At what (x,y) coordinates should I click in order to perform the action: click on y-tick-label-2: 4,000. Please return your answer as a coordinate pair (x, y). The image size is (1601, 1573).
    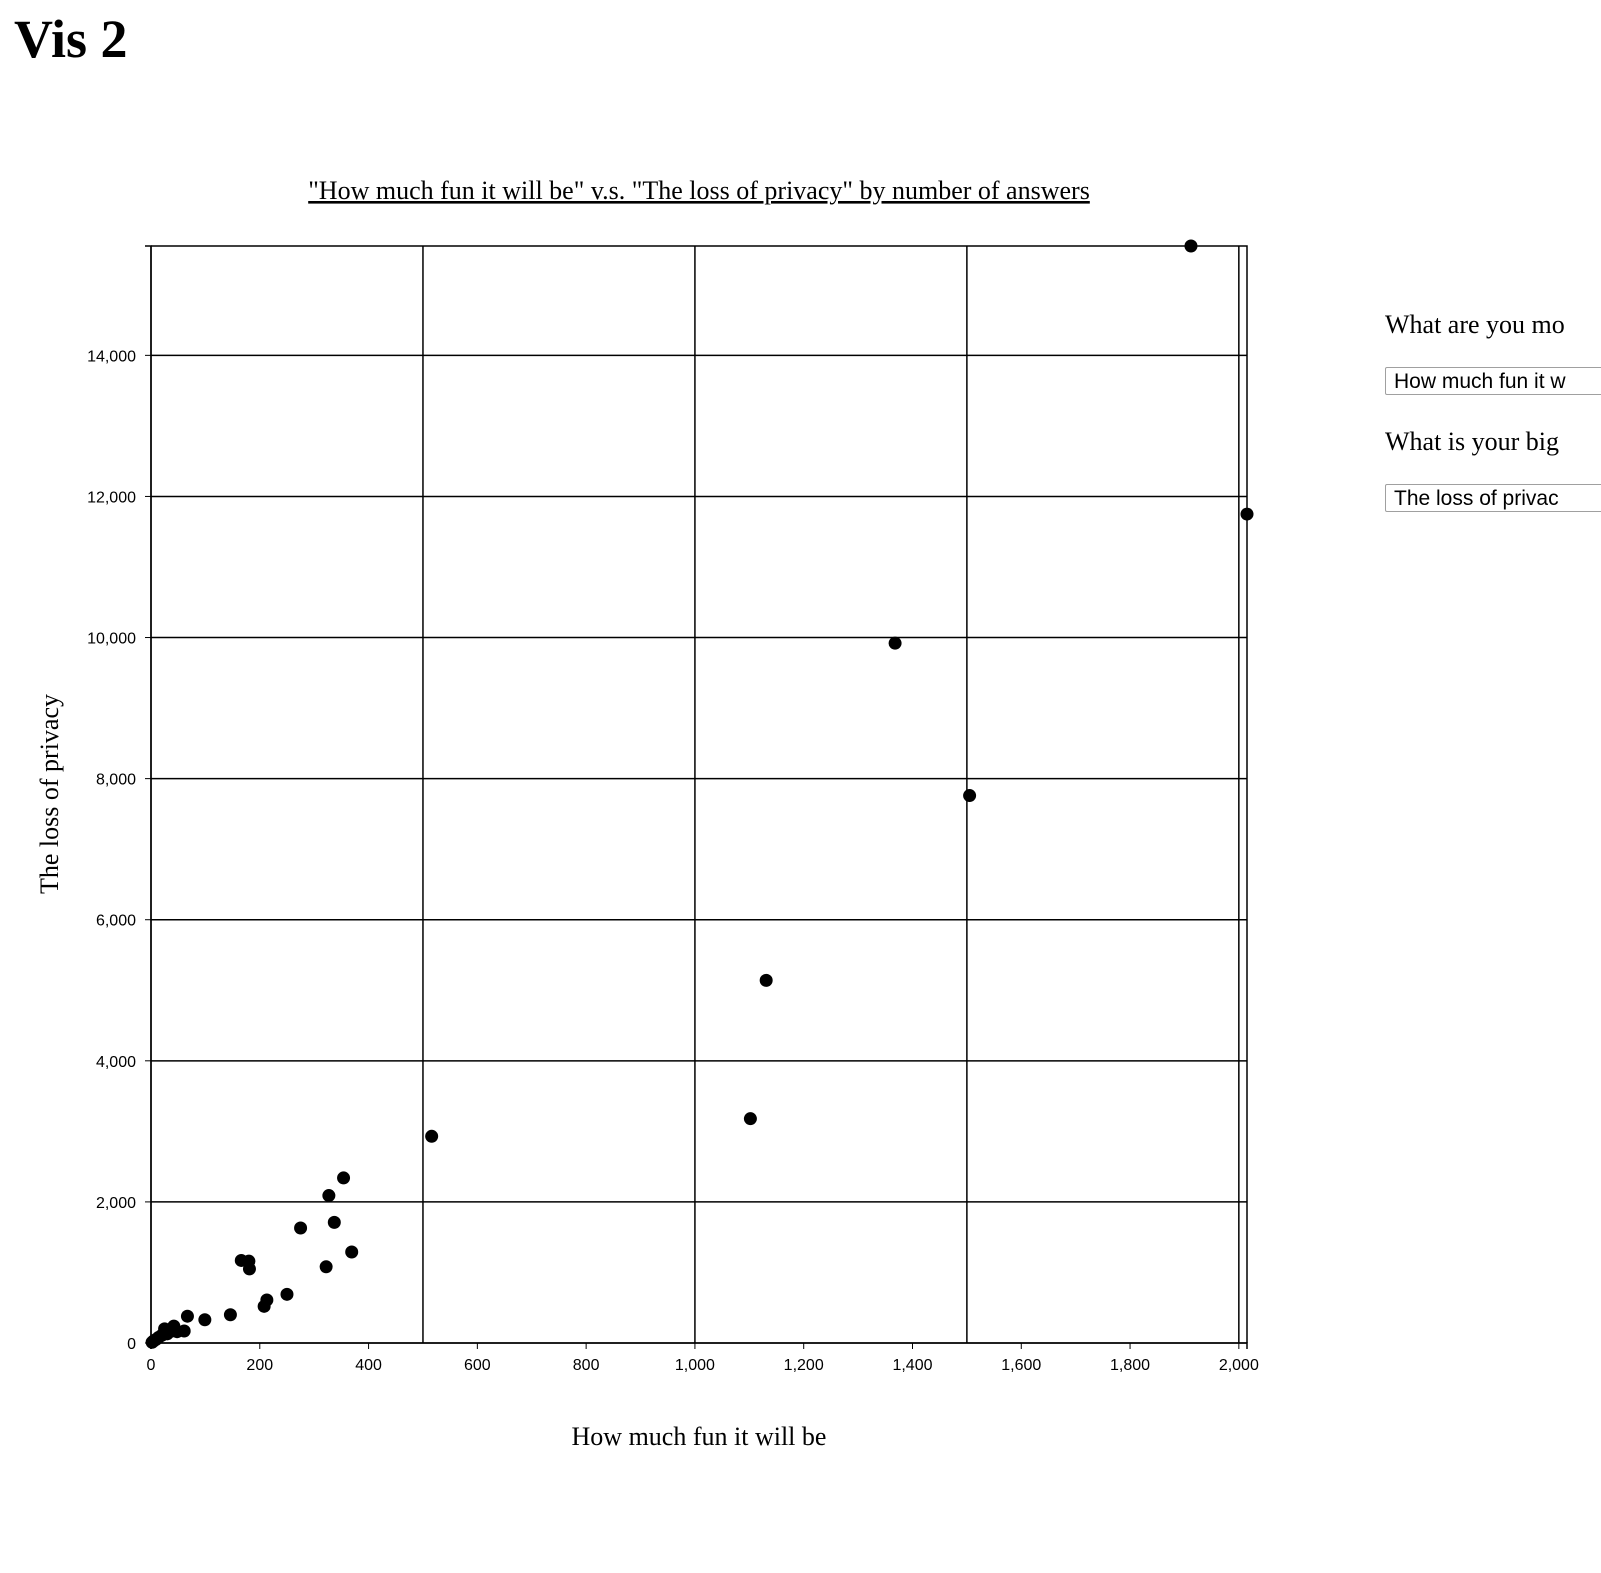
    Looking at the image, I should click on (116, 1062).